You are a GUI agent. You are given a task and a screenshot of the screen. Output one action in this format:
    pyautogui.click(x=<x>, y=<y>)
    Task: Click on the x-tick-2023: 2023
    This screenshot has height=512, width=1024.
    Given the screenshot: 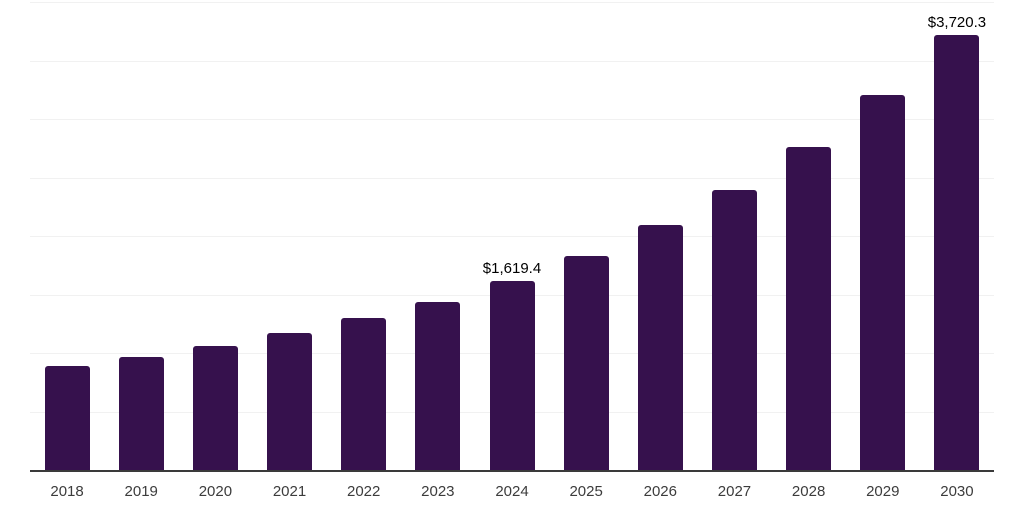 What is the action you would take?
    pyautogui.click(x=438, y=491)
    